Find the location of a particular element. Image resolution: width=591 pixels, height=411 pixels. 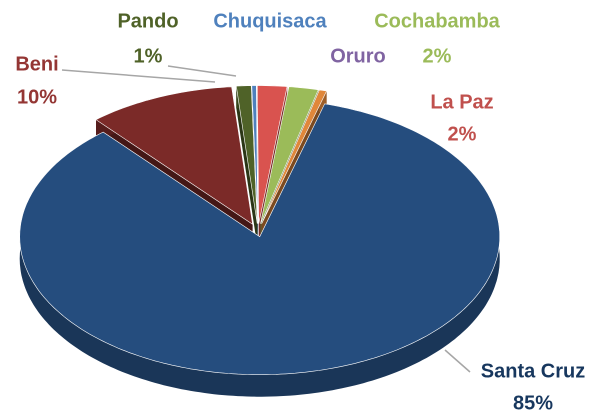

value-label: 1% is located at coordinates (148, 56).